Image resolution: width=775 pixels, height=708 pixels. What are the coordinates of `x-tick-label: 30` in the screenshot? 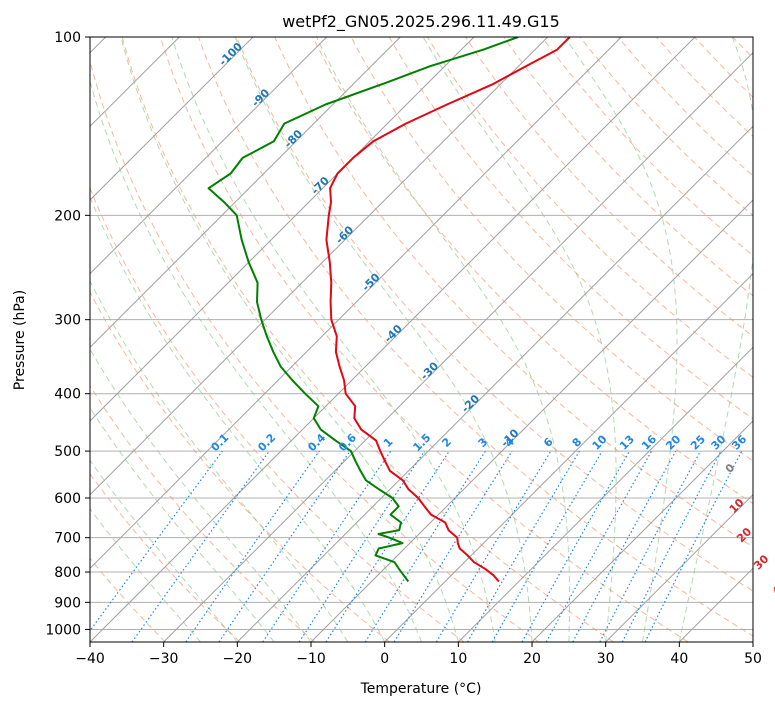 It's located at (606, 659).